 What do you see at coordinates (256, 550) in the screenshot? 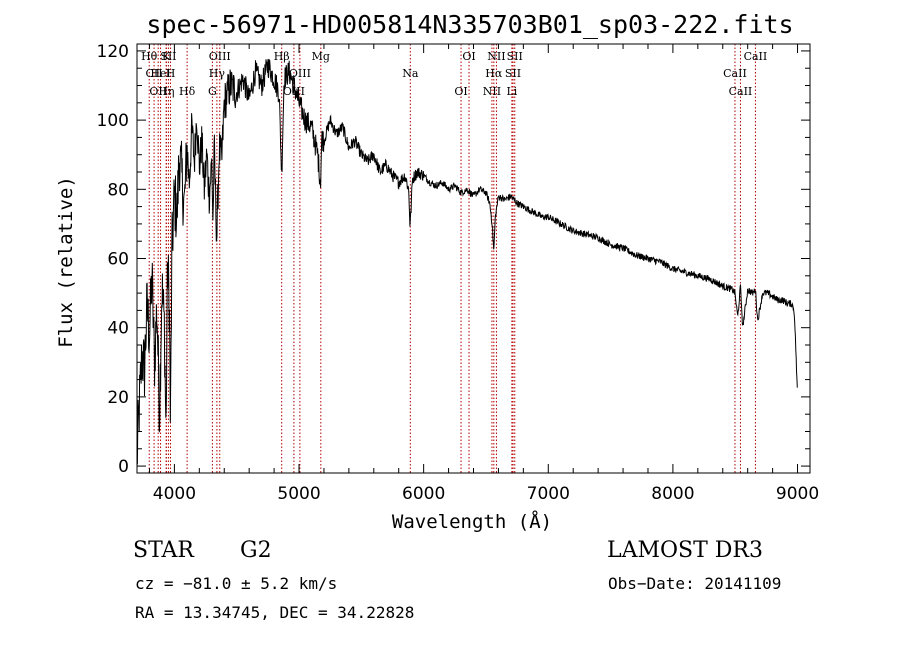
I see `spectral-subclass: G2` at bounding box center [256, 550].